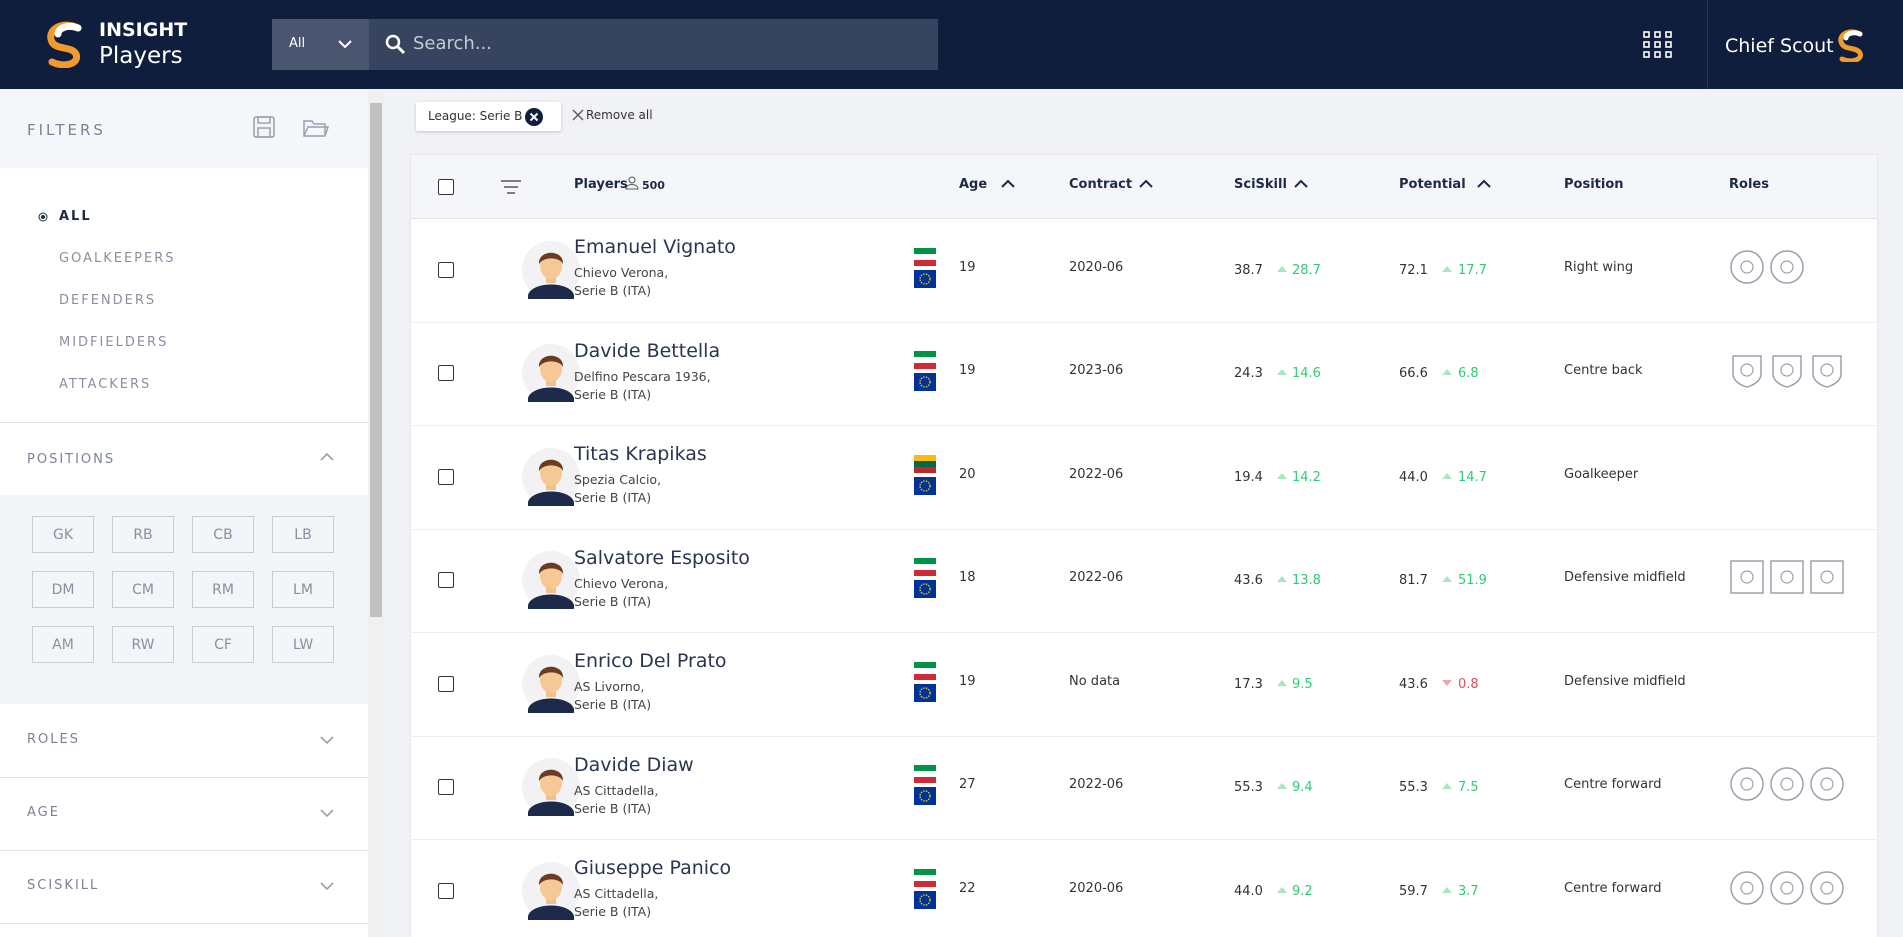  Describe the element at coordinates (640, 454) in the screenshot. I see `player-name: Titas Krapikas` at that location.